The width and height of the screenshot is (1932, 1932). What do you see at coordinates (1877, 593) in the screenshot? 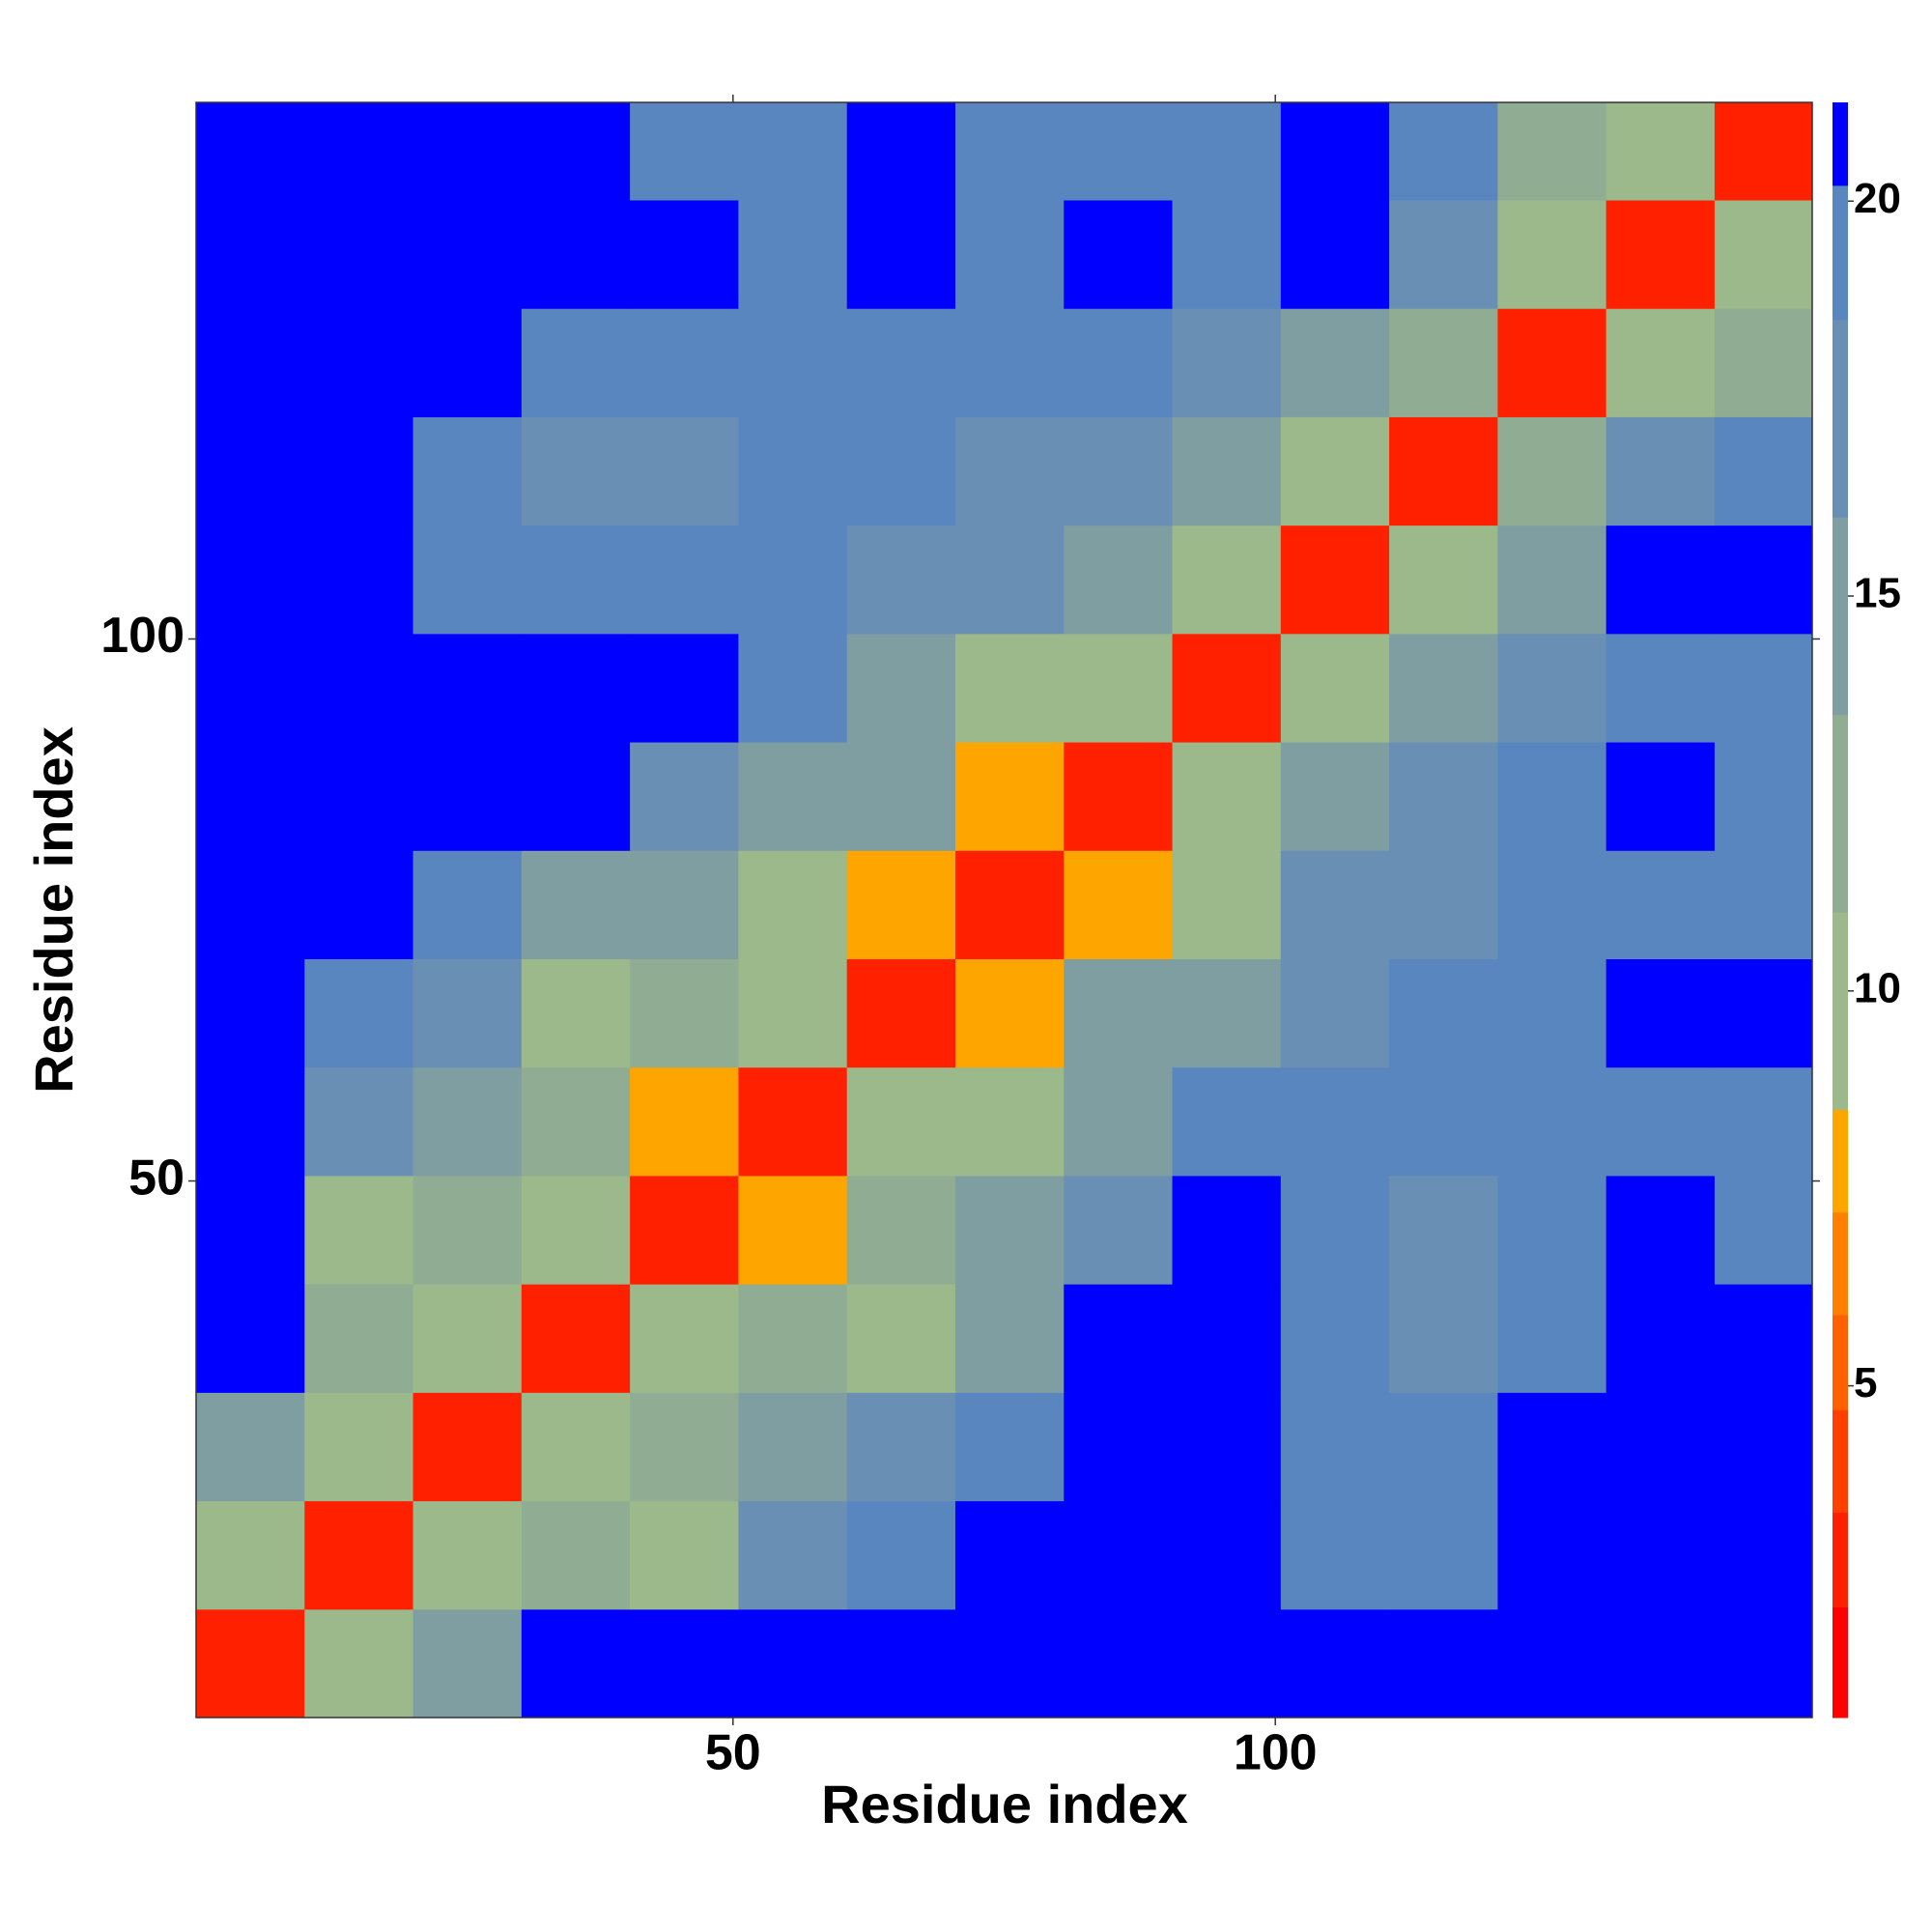
I see `colorbar-tick-label: 15` at bounding box center [1877, 593].